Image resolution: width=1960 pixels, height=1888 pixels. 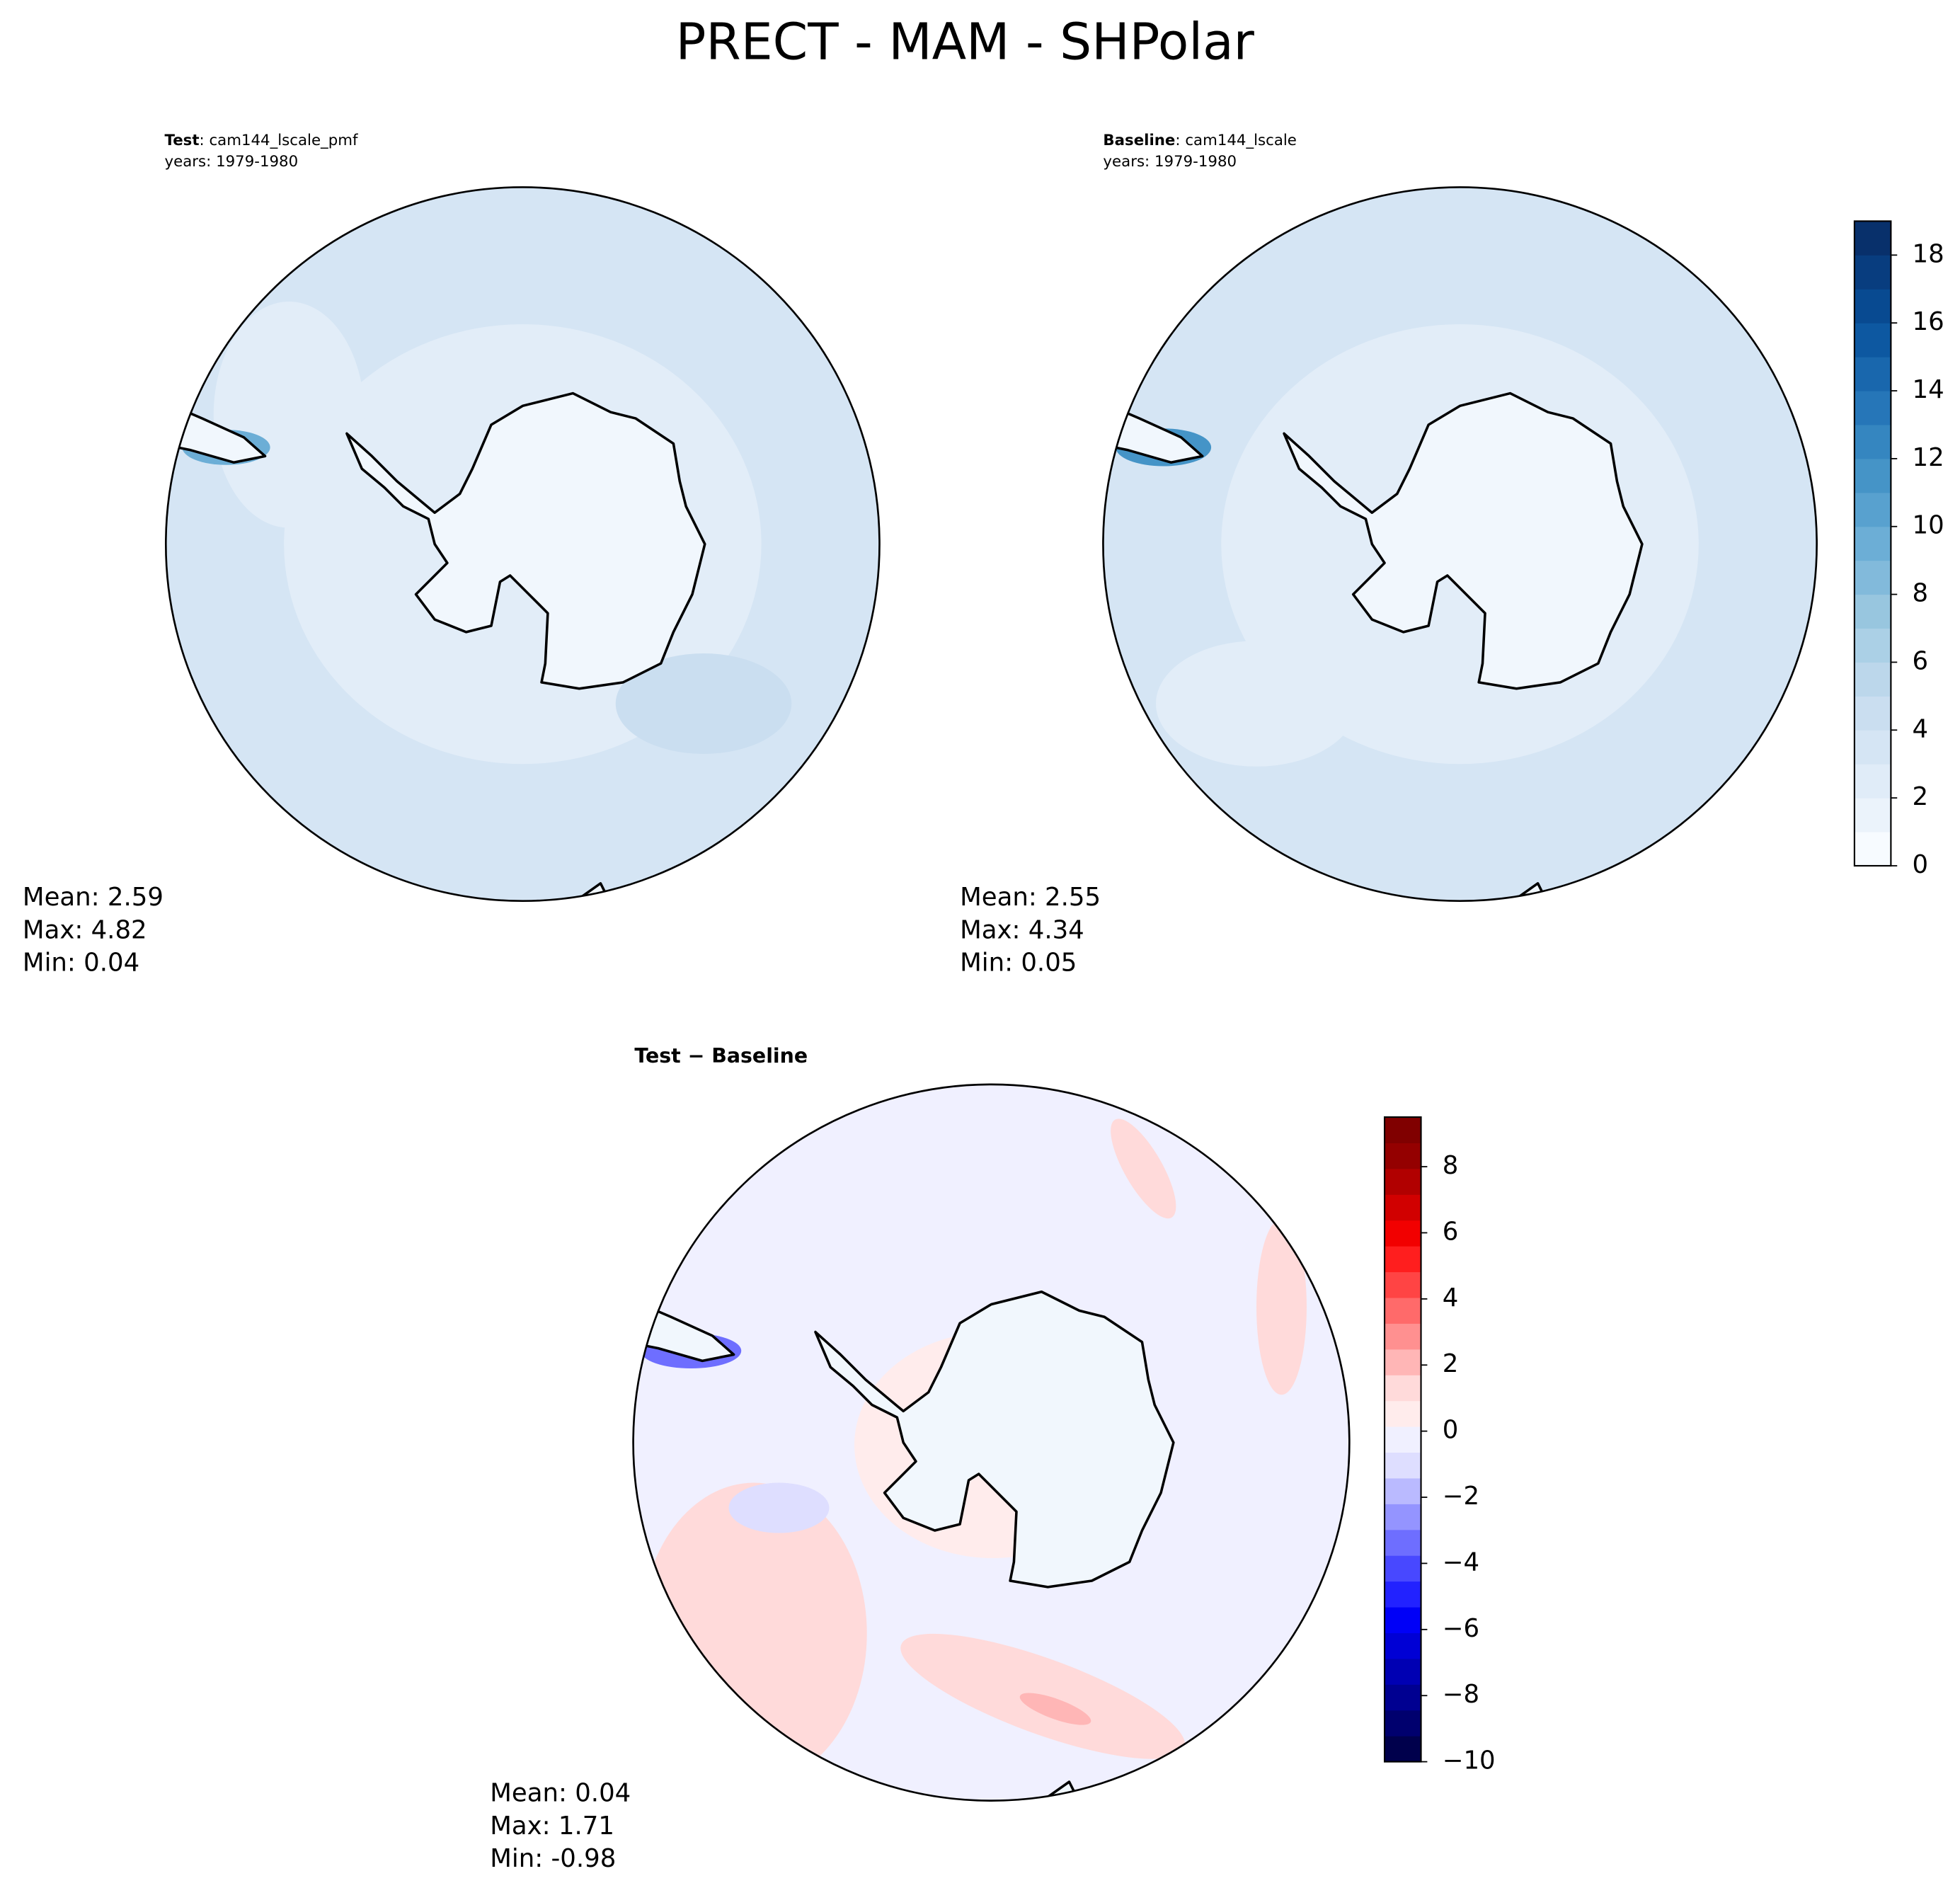 I want to click on stat: Max: 4.34, so click(x=1022, y=929).